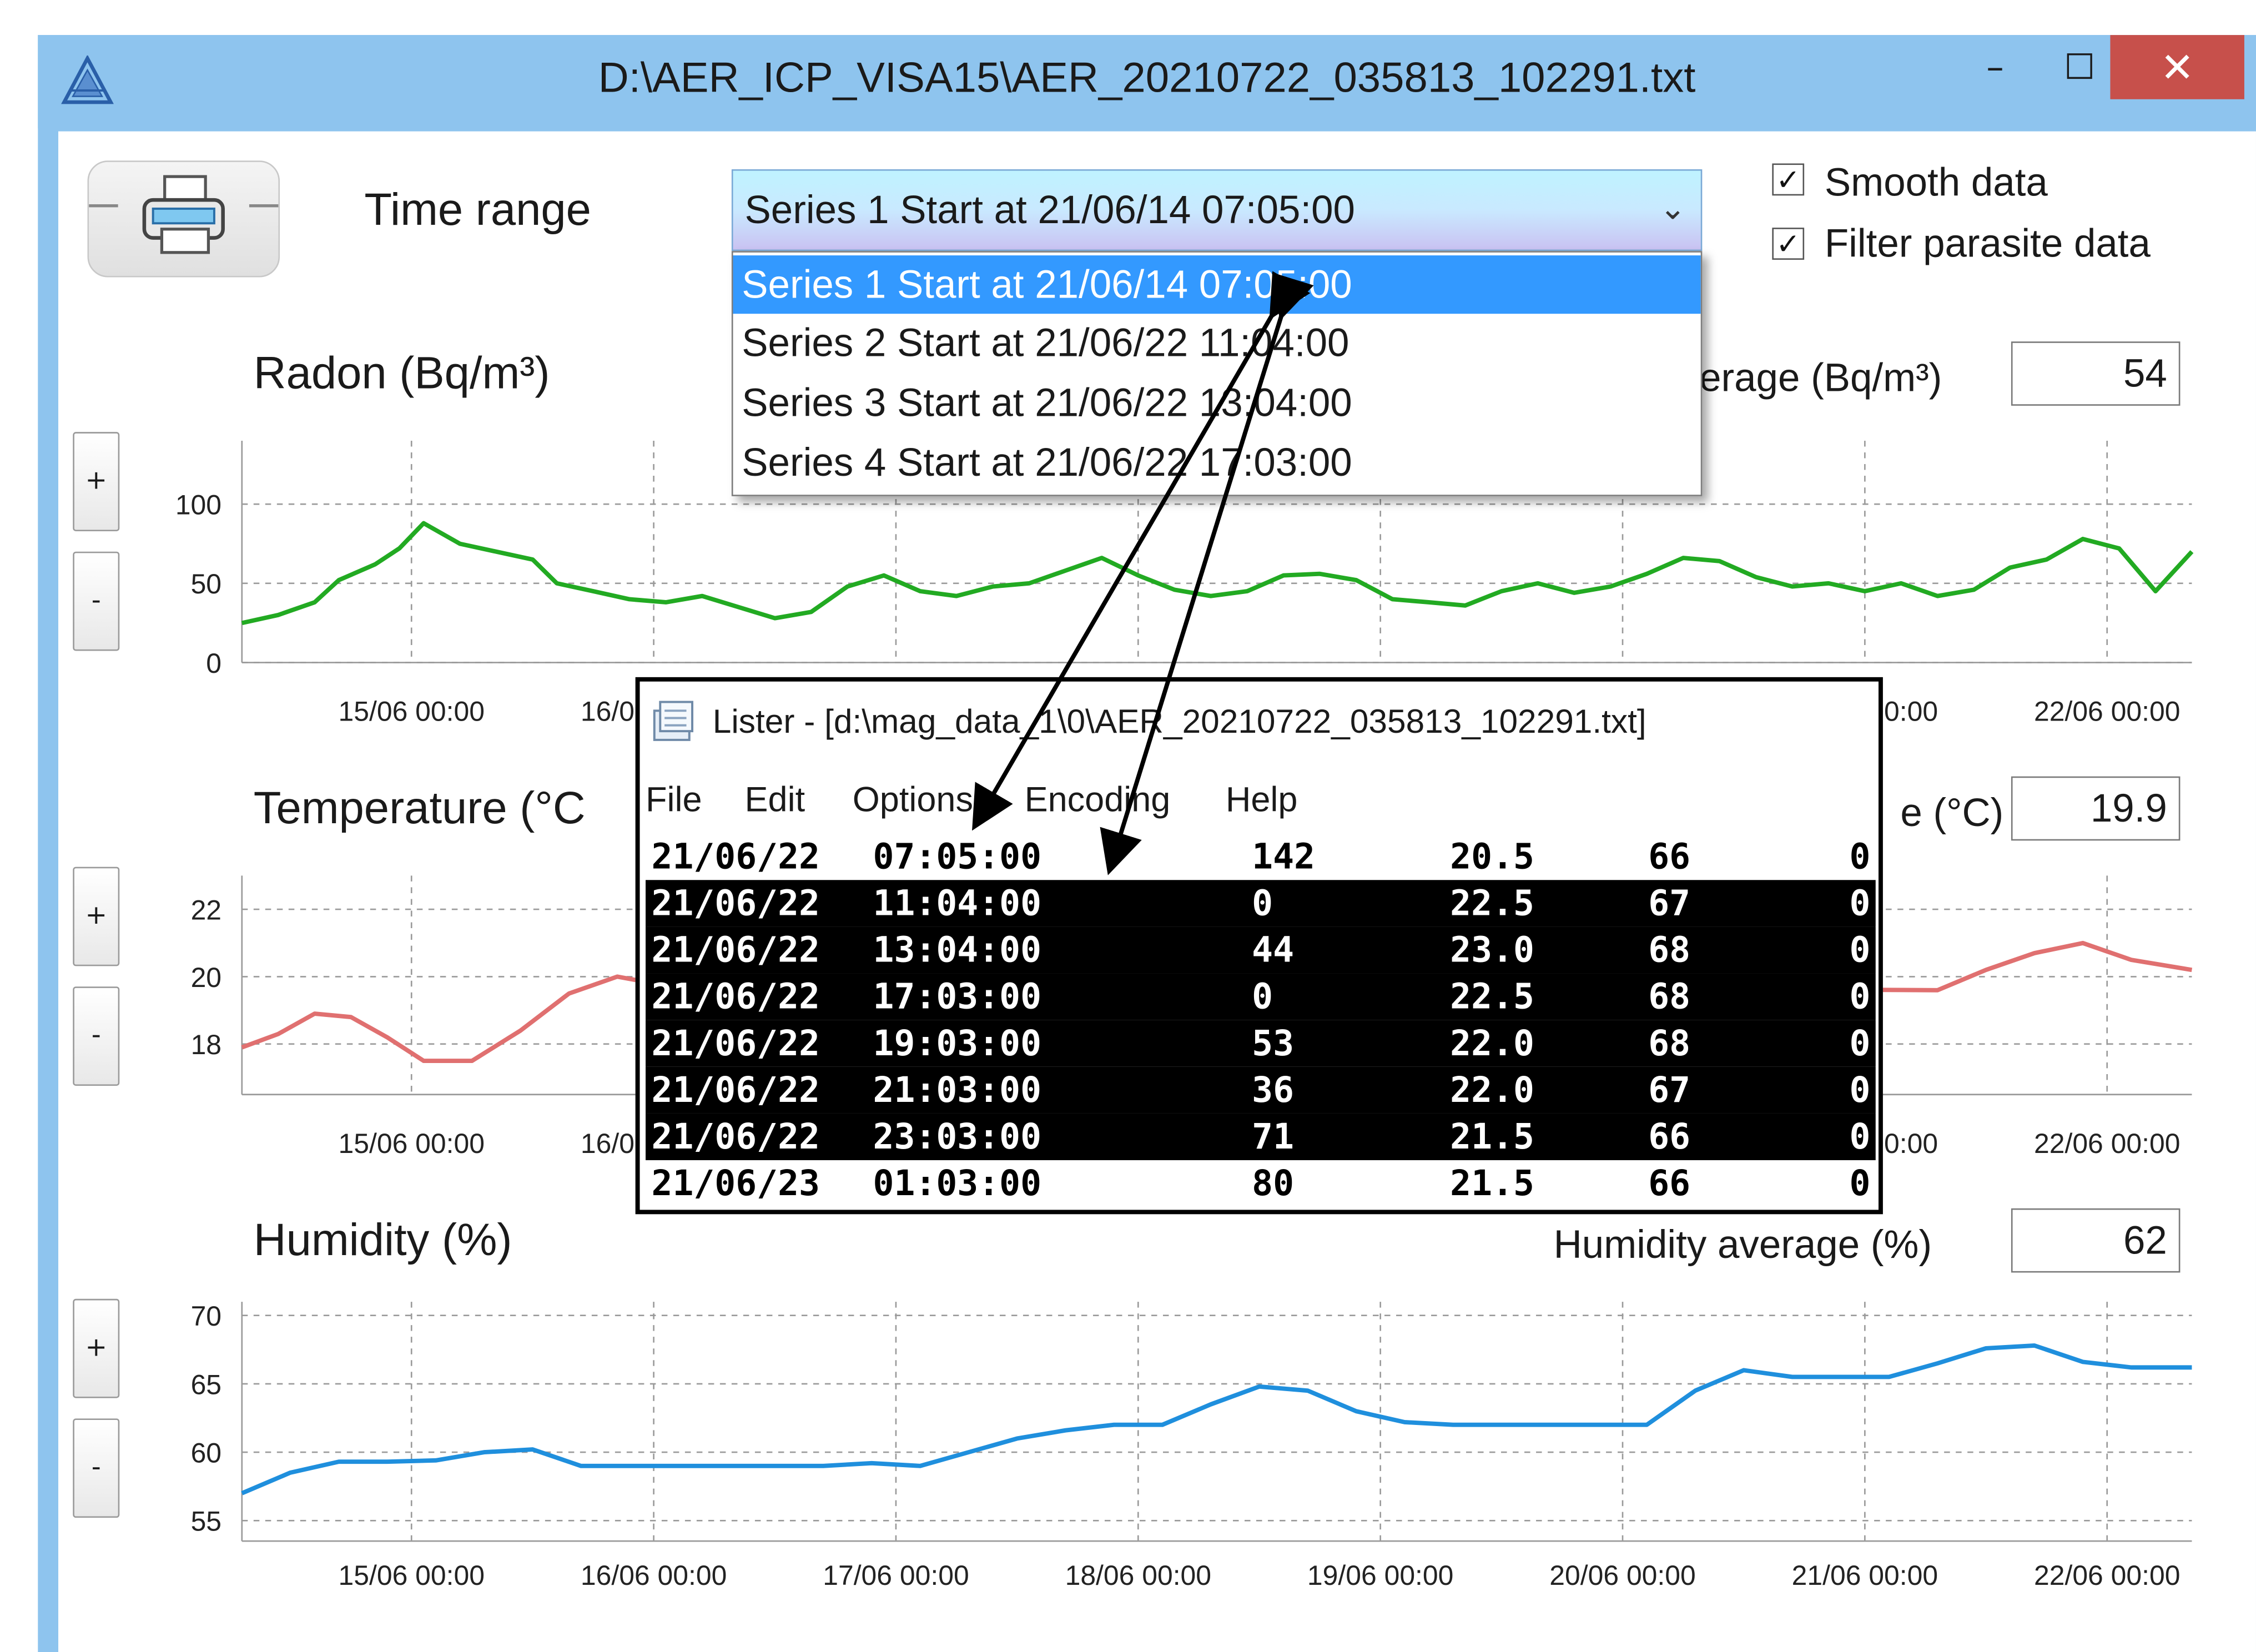  I want to click on temperature-title: Temperature (°C, so click(419, 808).